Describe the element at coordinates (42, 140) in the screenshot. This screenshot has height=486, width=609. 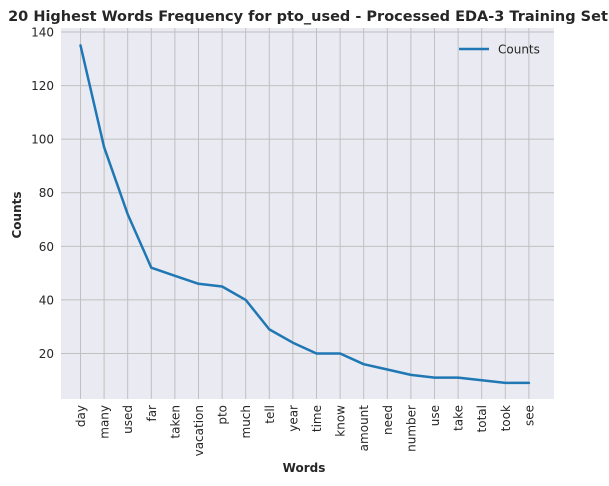
I see `y-tick-label: 100` at that location.